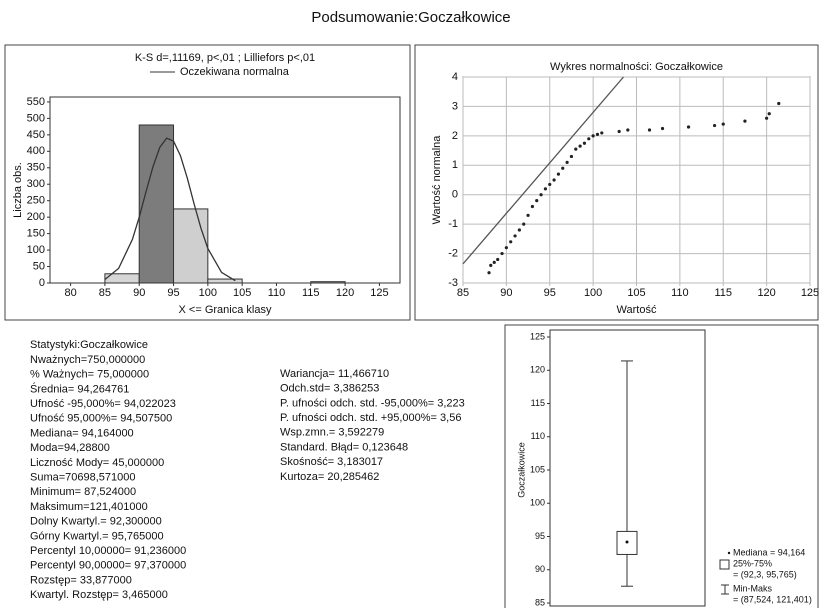 Image resolution: width=822 pixels, height=608 pixels. What do you see at coordinates (235, 72) in the screenshot?
I see `legend-label: Oczekiwana normalna` at bounding box center [235, 72].